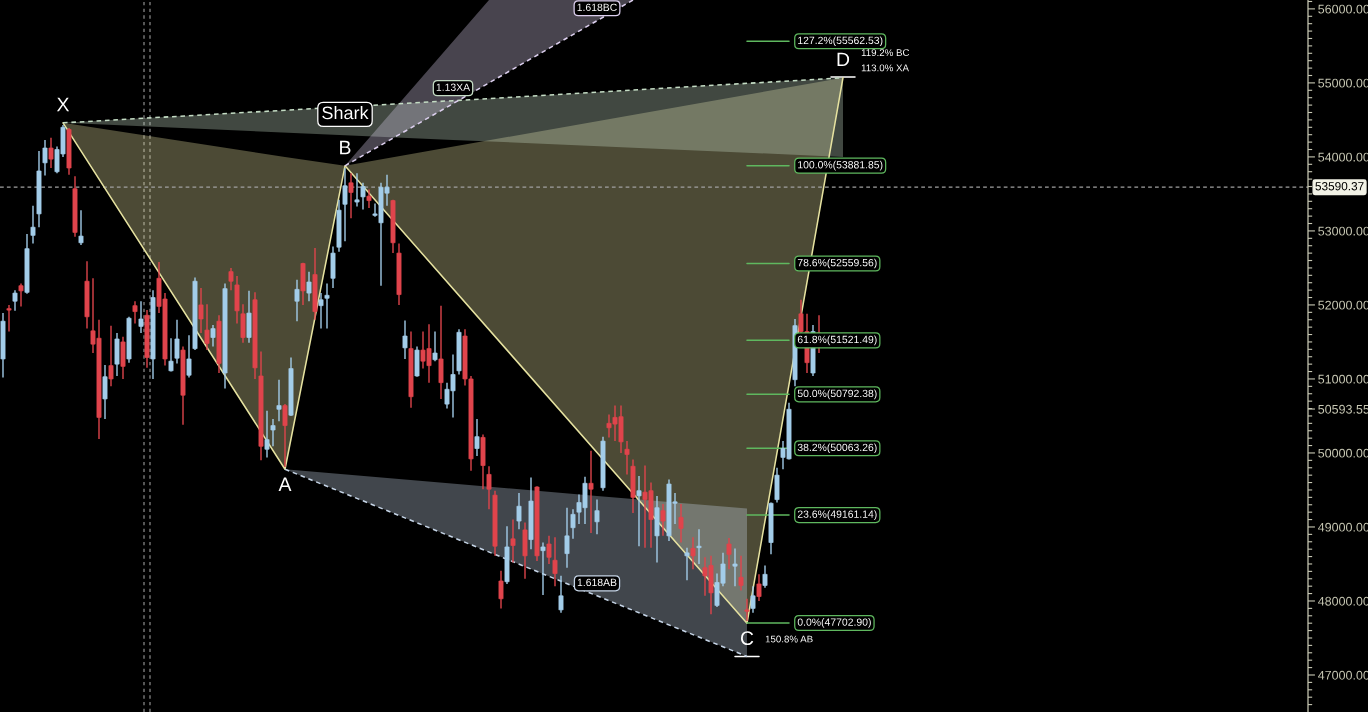 Image resolution: width=1368 pixels, height=712 pixels. Describe the element at coordinates (597, 7) in the screenshot. I see `annotation: 1.618BC` at that location.